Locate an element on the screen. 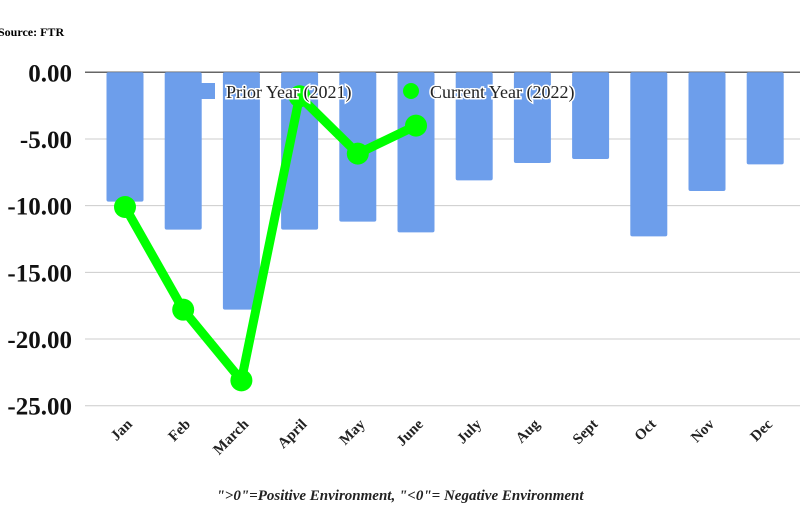 The width and height of the screenshot is (800, 532). y-tick-label: 0.00 is located at coordinates (50, 73).